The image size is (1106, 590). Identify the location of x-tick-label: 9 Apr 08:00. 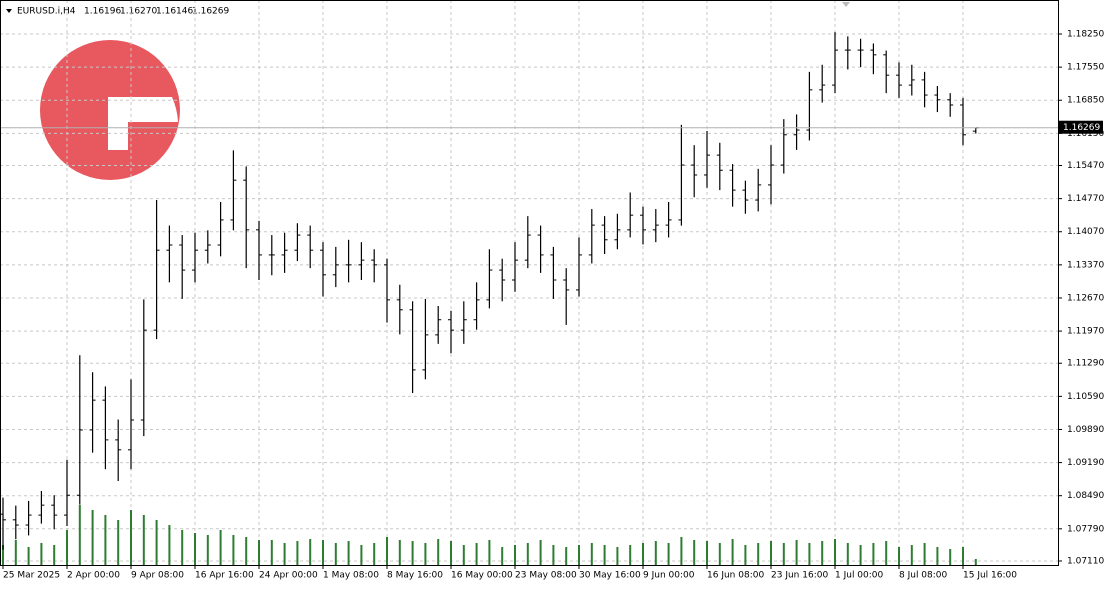
(157, 576).